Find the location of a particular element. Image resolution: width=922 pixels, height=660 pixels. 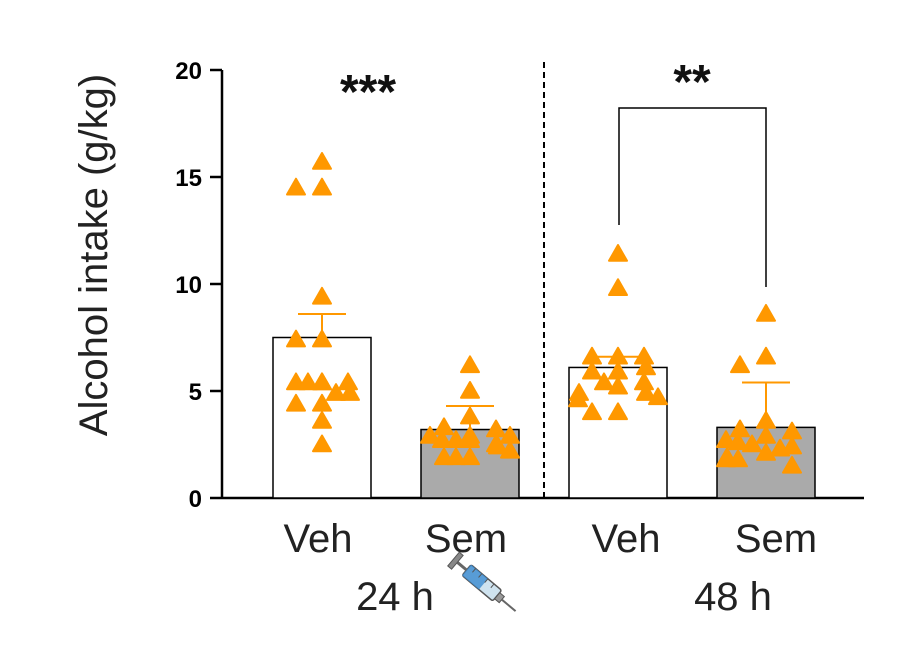

category-label-sem-48h: Sem is located at coordinates (776, 539).